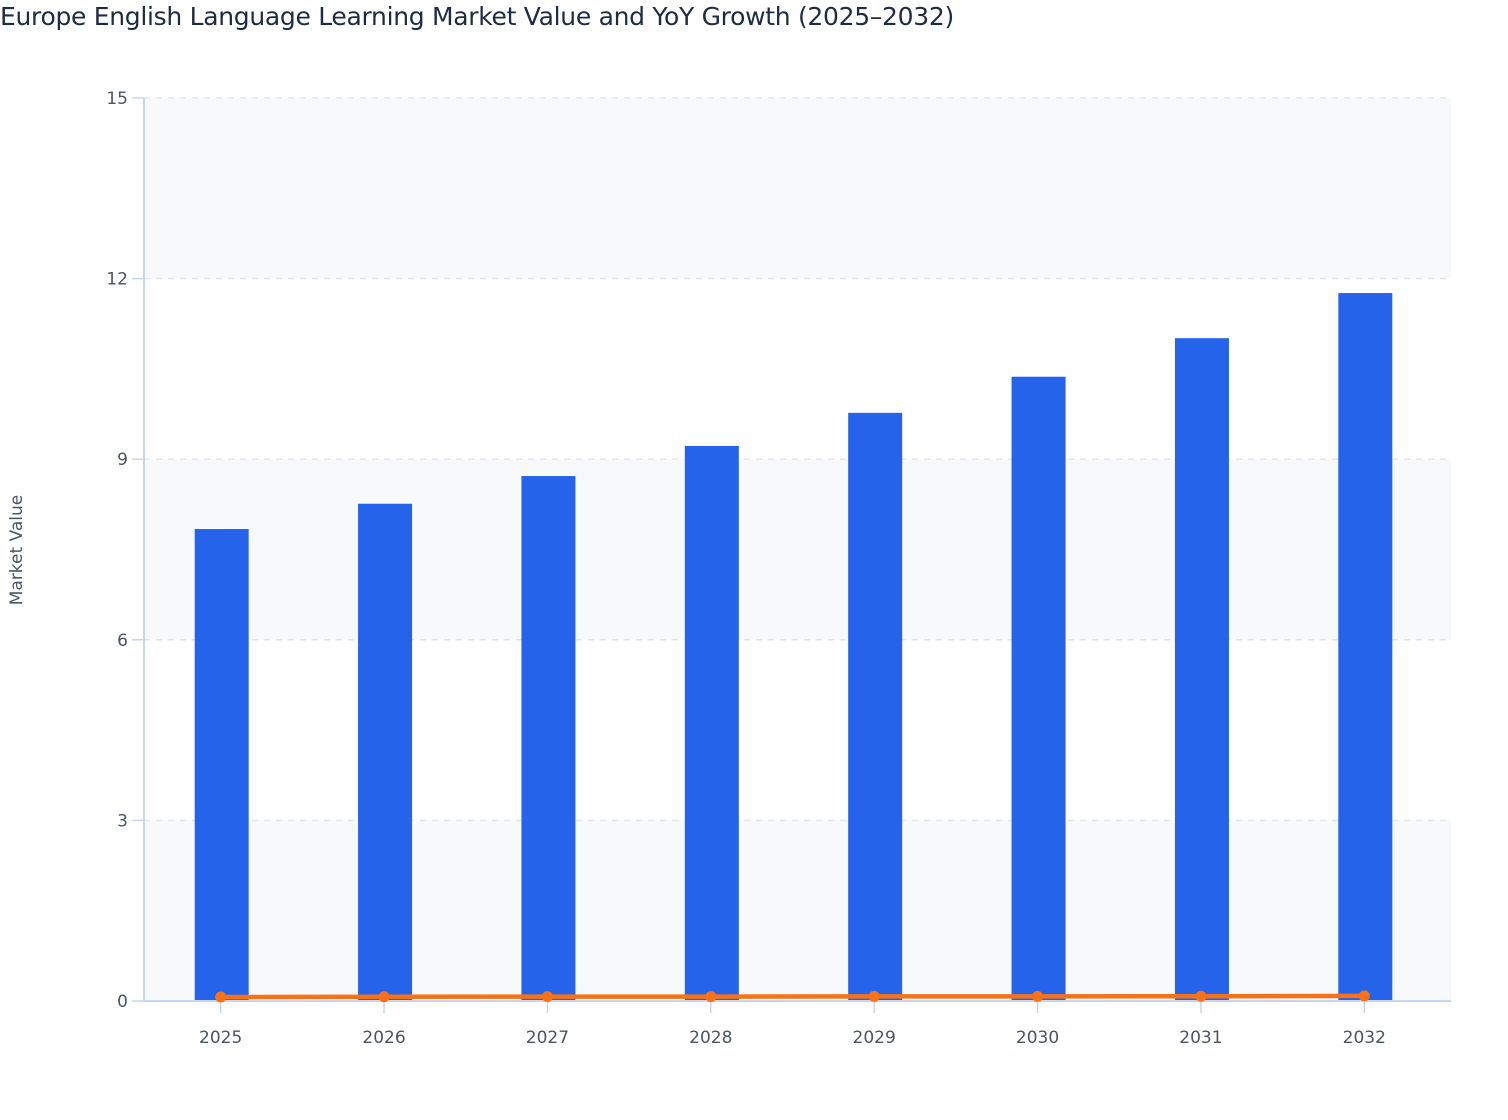 Image resolution: width=1508 pixels, height=1120 pixels. What do you see at coordinates (117, 280) in the screenshot?
I see `y-tick-label: 12` at bounding box center [117, 280].